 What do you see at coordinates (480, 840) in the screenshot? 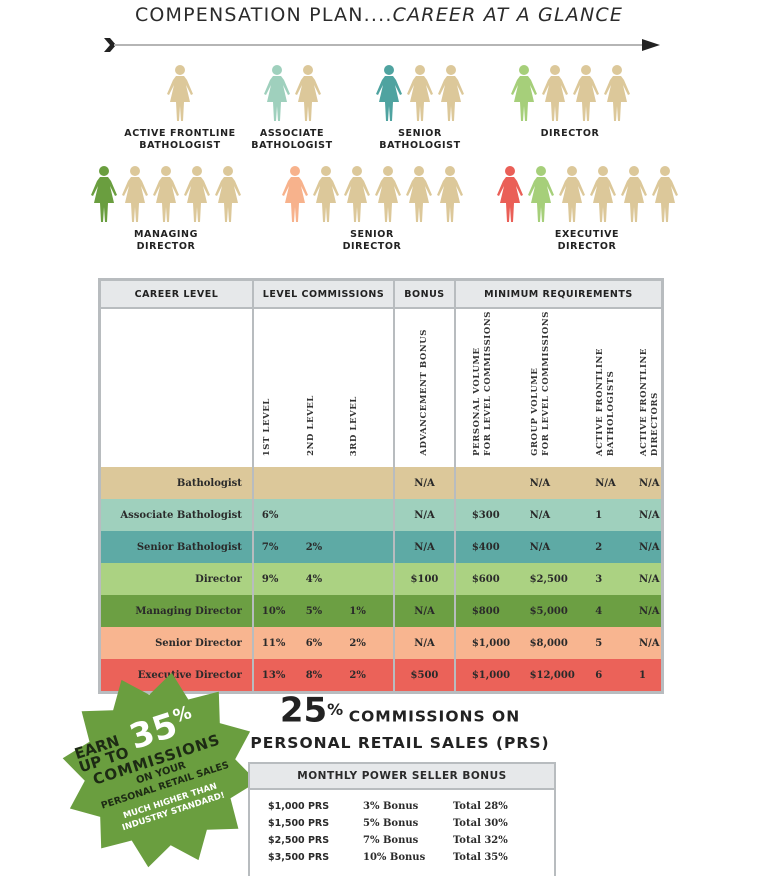
I see `prs-total: Total 32%` at bounding box center [480, 840].